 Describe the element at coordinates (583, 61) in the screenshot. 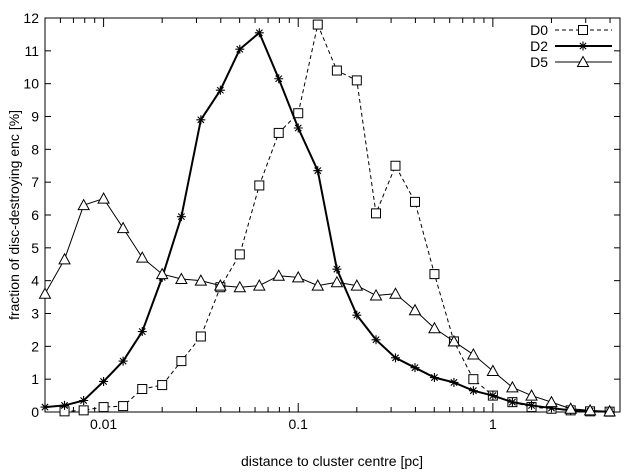

I see `legend-marker` at that location.